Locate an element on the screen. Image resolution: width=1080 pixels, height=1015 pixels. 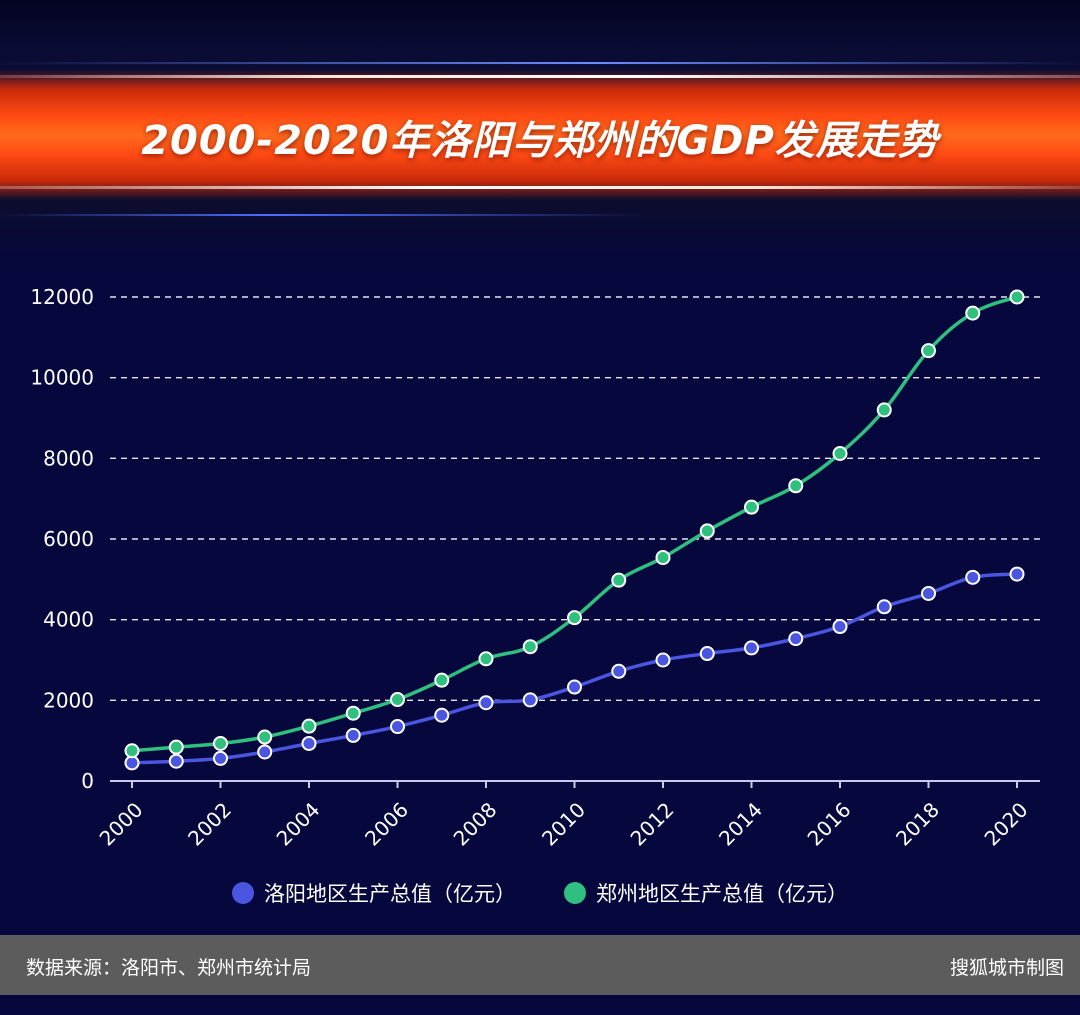
y-tick-label: 10000 is located at coordinates (62, 378).